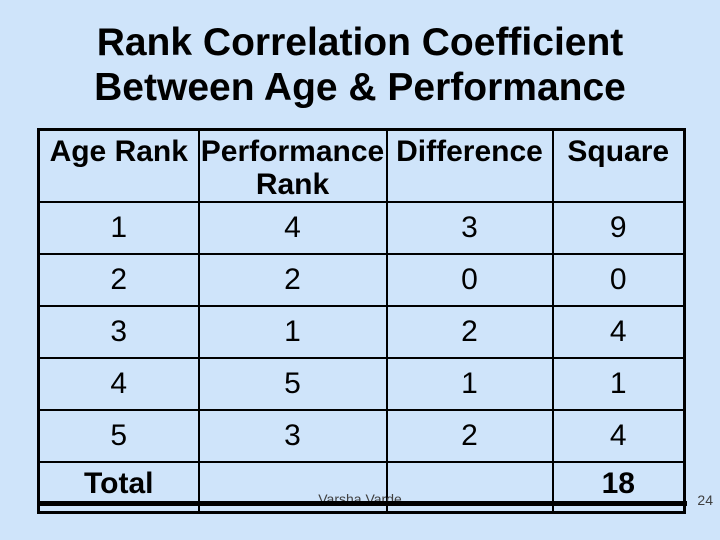 Image resolution: width=720 pixels, height=540 pixels. I want to click on col-header-square: Square, so click(618, 165).